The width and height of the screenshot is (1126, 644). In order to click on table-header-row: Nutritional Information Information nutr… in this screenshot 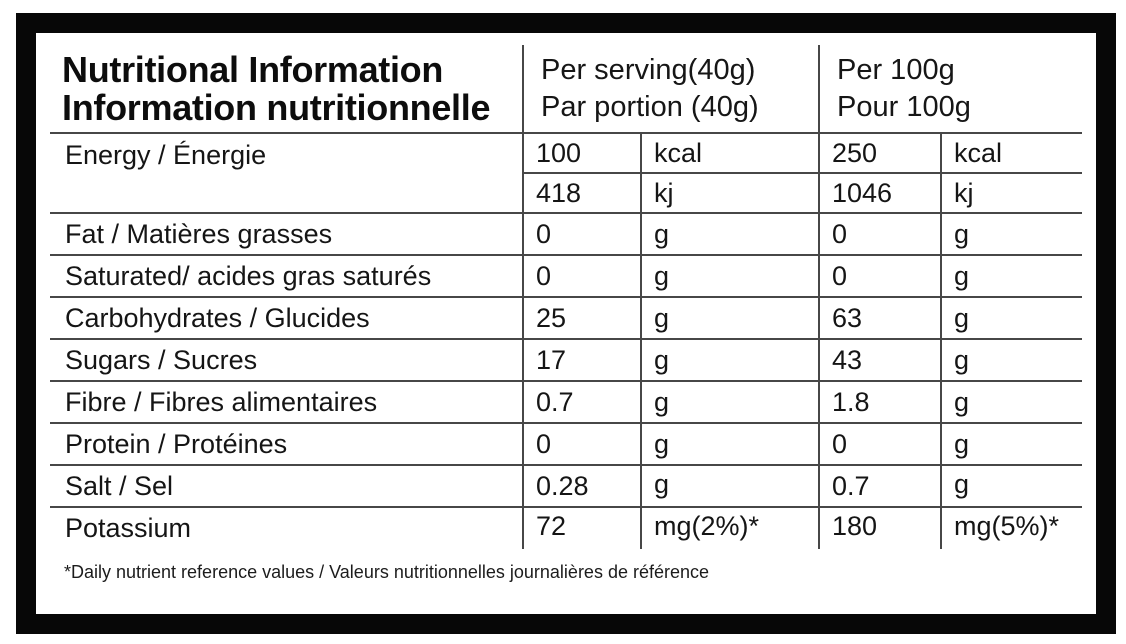, I will do `click(566, 89)`.